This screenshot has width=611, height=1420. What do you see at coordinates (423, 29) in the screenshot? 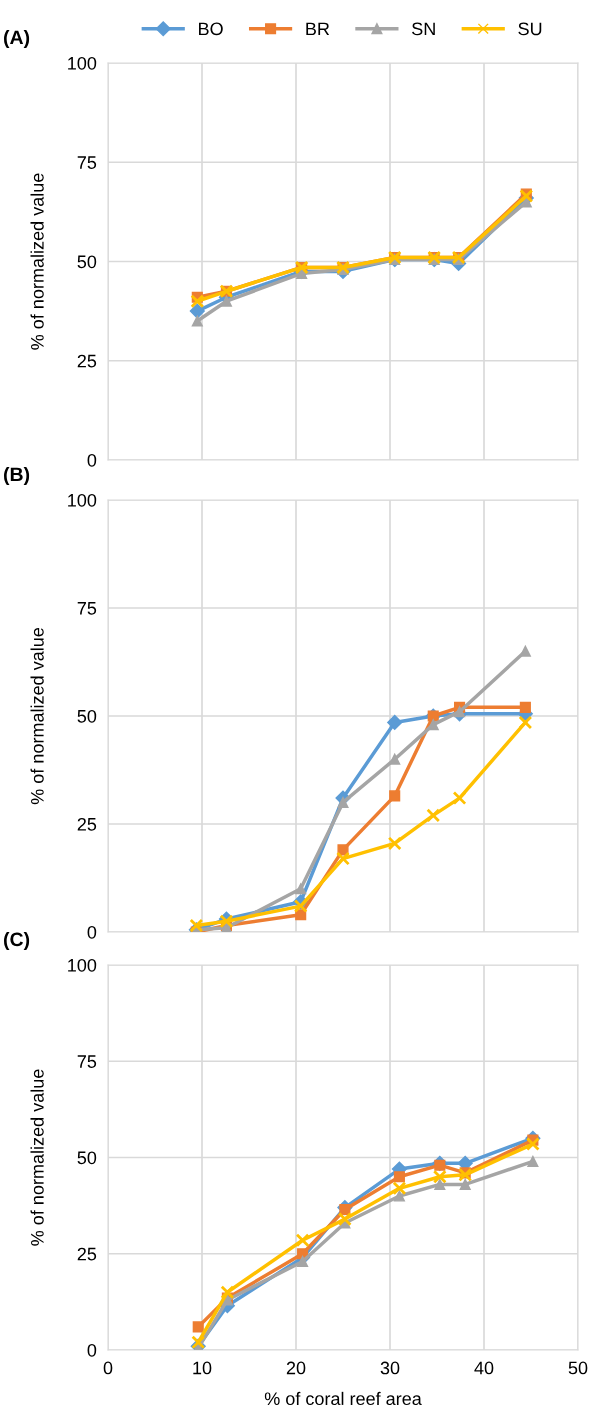
I see `legend-label: SN` at bounding box center [423, 29].